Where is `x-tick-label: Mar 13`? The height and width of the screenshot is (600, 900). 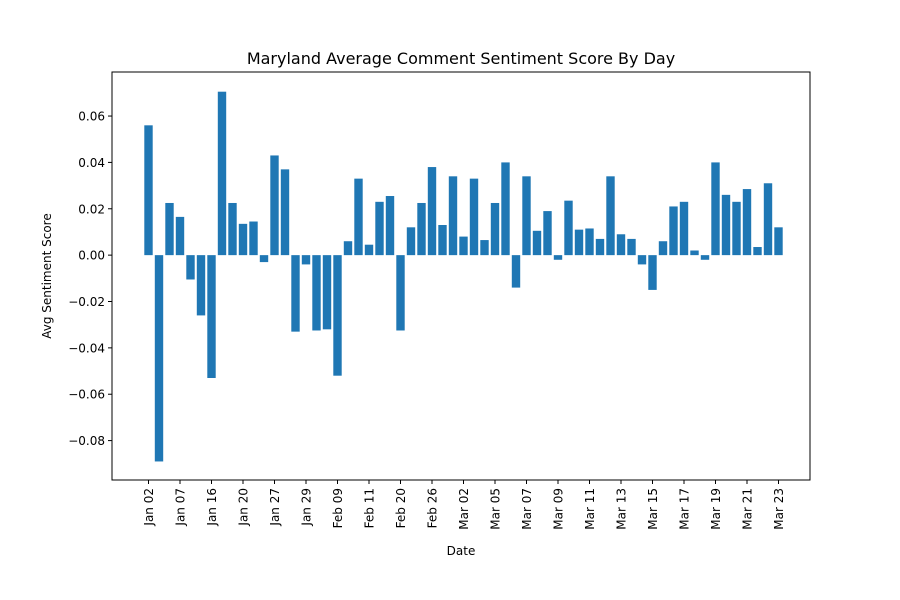
x-tick-label: Mar 13 is located at coordinates (622, 509).